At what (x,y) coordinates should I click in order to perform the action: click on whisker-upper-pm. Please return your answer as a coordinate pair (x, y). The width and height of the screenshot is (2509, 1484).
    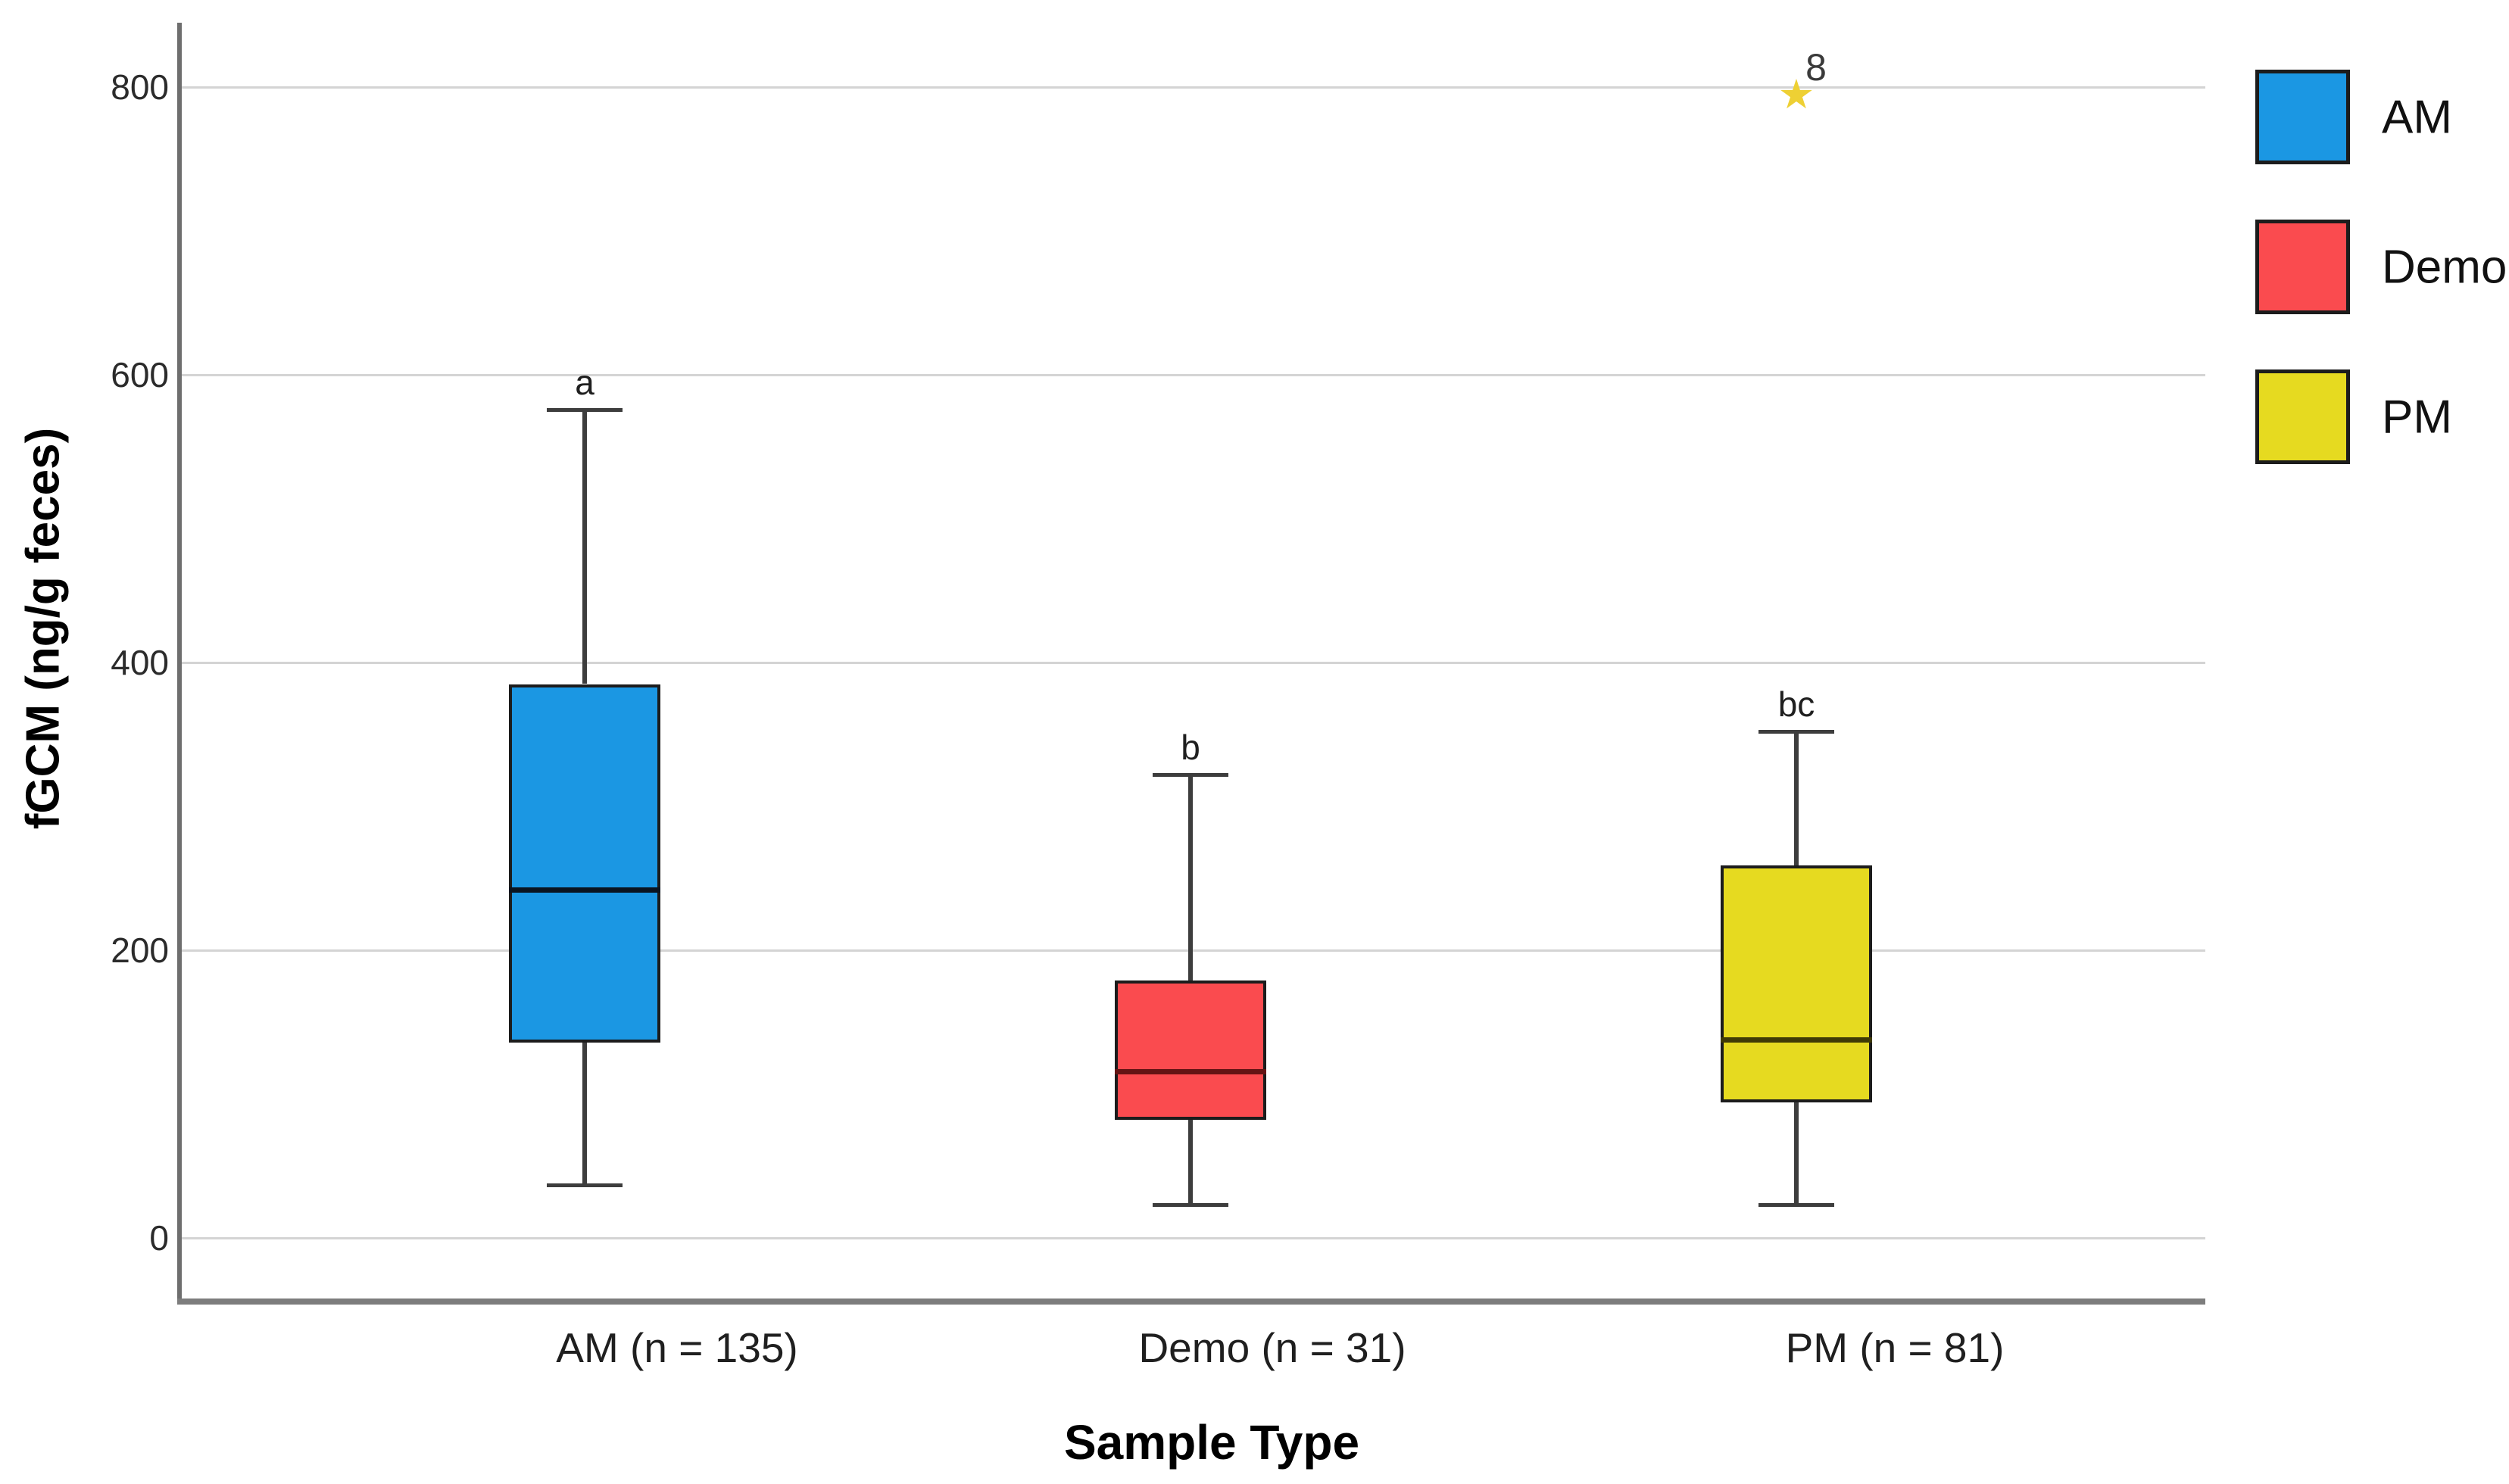
    Looking at the image, I should click on (1796, 798).